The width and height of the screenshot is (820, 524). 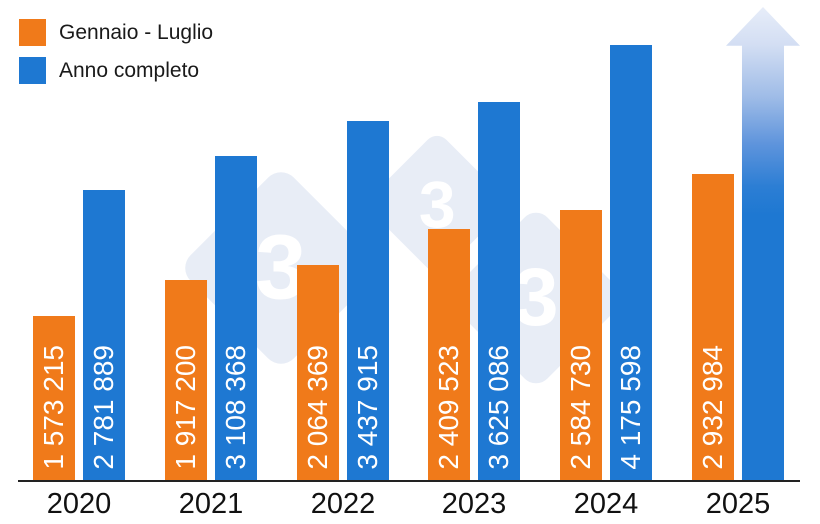 What do you see at coordinates (317, 407) in the screenshot?
I see `bar-value-label: 2 064 369` at bounding box center [317, 407].